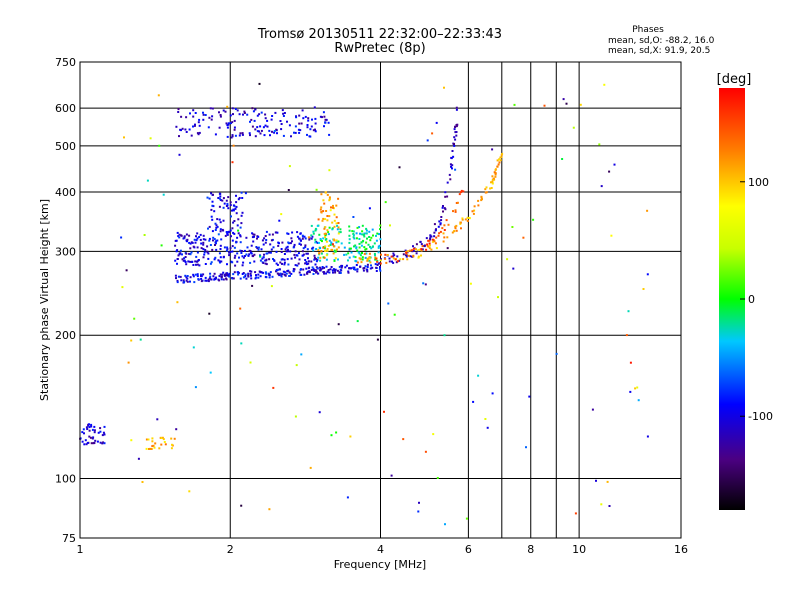 This screenshot has height=600, width=800. Describe the element at coordinates (758, 182) in the screenshot. I see `colorbar-tick-label-0: 100` at that location.